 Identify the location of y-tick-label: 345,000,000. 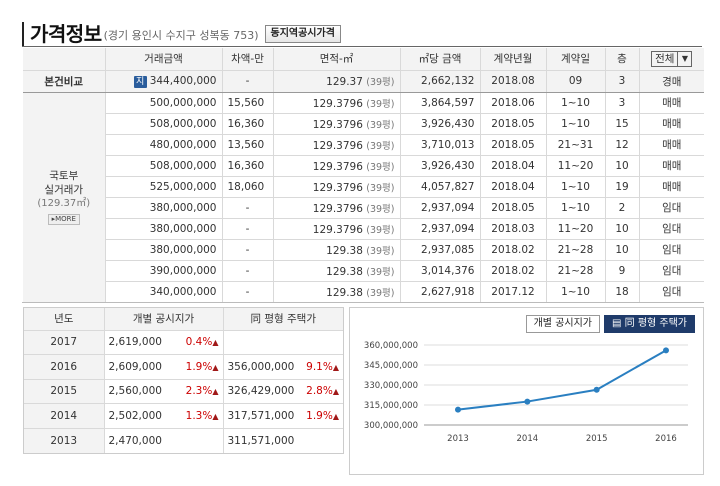
(391, 366).